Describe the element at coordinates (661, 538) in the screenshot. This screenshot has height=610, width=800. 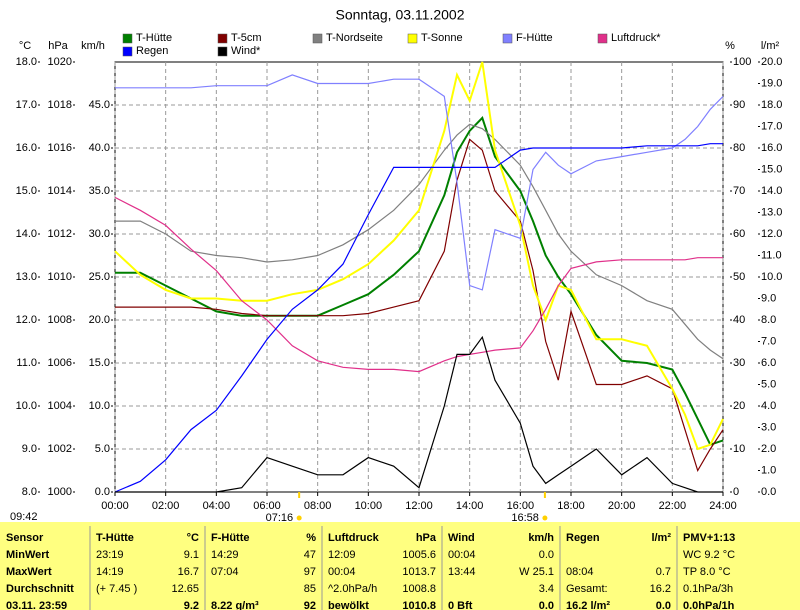
I see `table-cell: l/m²` at that location.